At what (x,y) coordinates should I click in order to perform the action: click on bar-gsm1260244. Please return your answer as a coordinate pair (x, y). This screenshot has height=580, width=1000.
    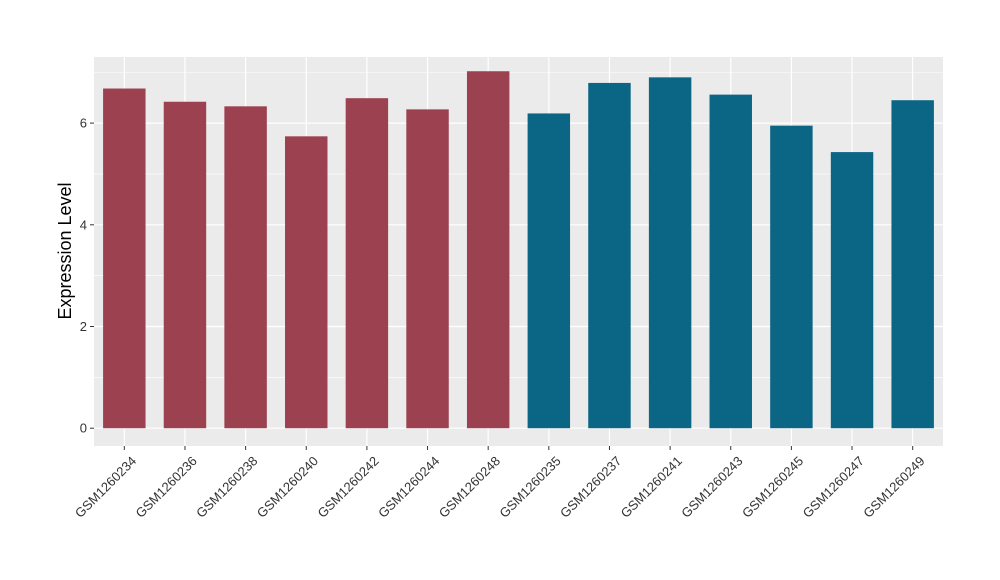
    Looking at the image, I should click on (427, 269).